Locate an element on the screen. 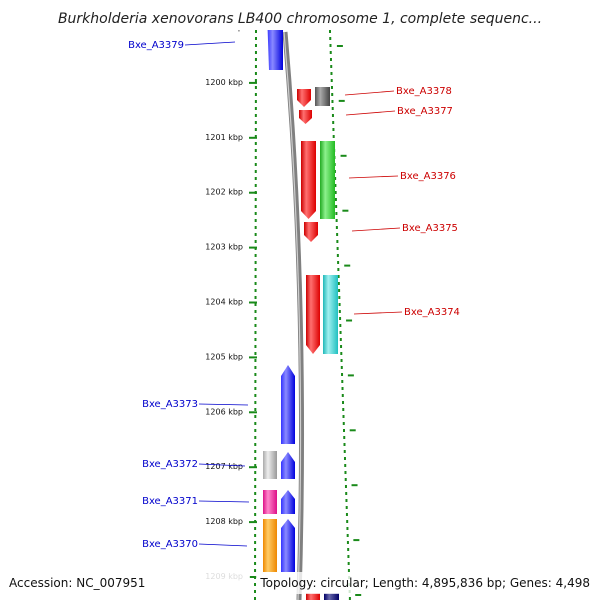  gene-feature-bxe-a3371 is located at coordinates (270, 502).